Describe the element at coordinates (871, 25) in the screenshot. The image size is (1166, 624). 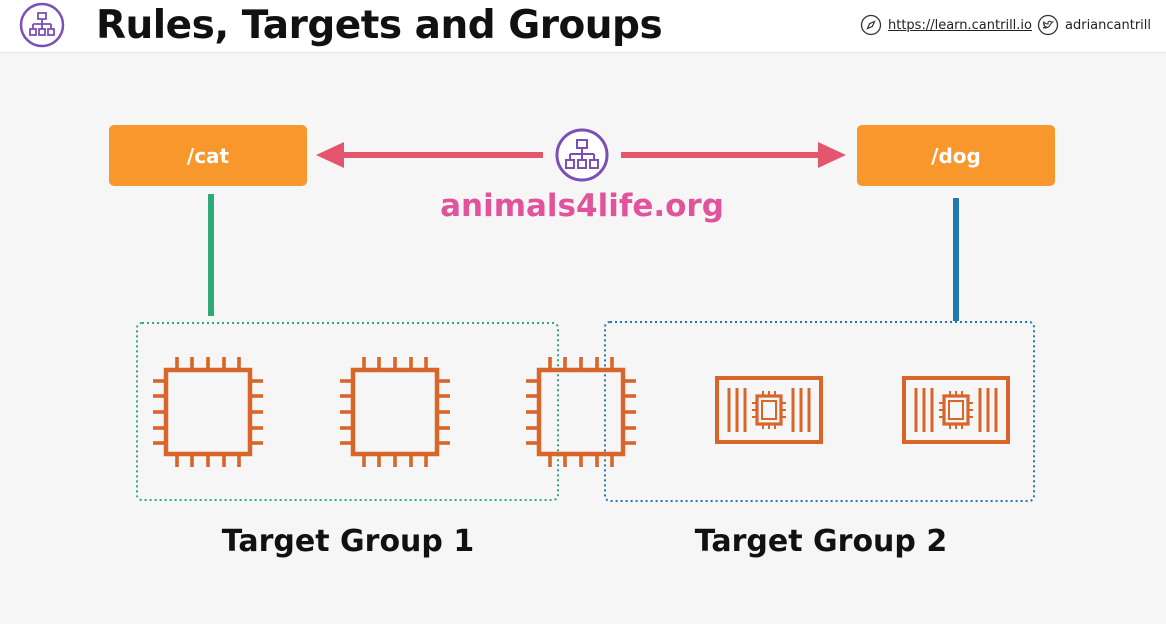
I see `compass-icon` at that location.